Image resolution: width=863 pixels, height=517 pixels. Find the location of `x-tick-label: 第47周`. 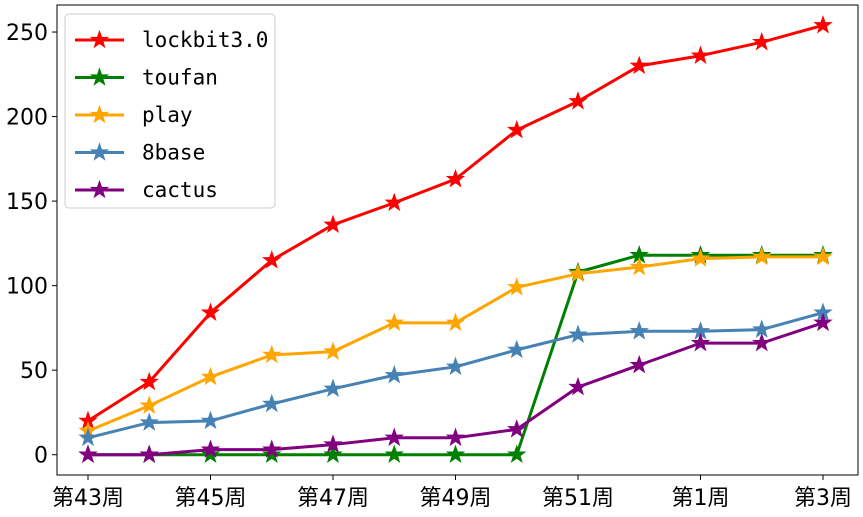

x-tick-label: 第47周 is located at coordinates (333, 498).